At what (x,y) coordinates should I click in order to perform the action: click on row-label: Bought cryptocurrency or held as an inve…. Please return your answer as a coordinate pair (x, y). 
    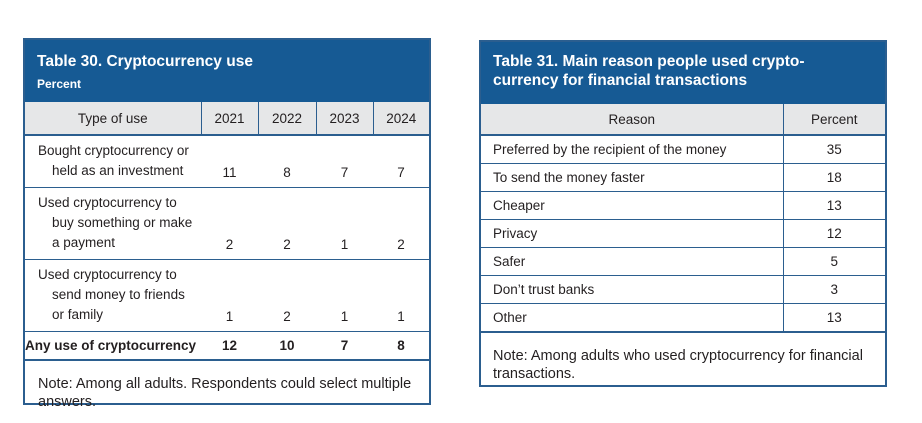
    Looking at the image, I should click on (113, 161).